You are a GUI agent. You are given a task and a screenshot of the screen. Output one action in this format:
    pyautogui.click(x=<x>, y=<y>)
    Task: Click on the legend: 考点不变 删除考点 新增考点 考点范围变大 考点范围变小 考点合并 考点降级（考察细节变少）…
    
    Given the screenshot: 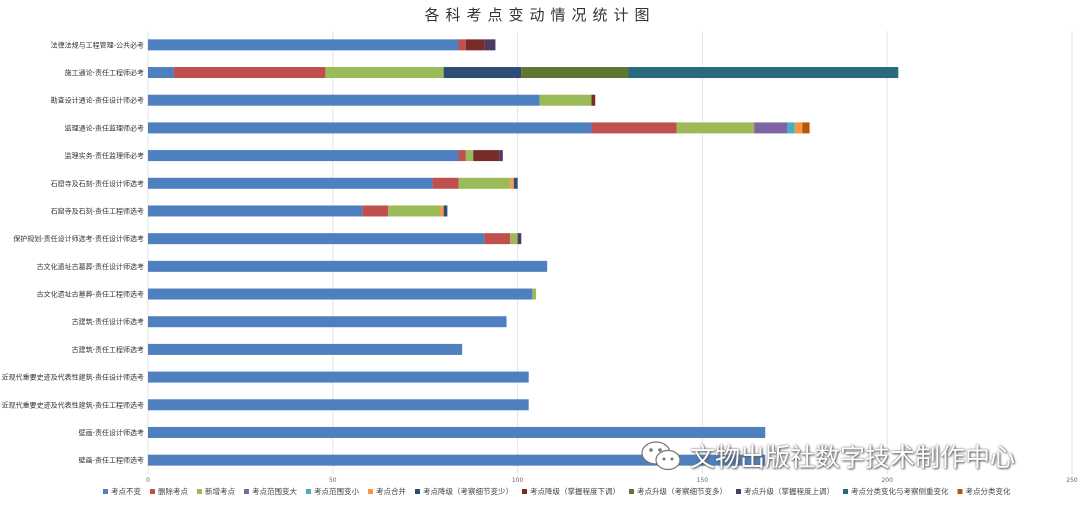 What is the action you would take?
    pyautogui.click(x=557, y=491)
    